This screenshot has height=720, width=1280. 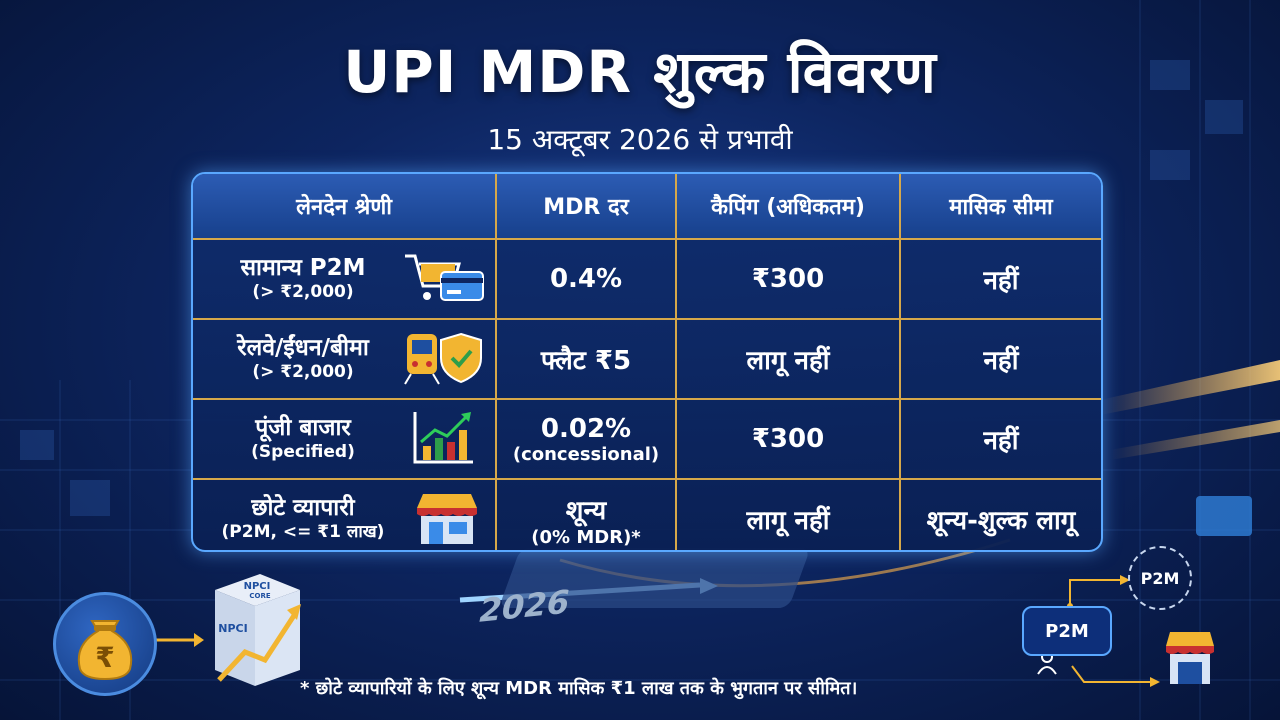 I want to click on rate-cell: 0.4%, so click(x=586, y=279).